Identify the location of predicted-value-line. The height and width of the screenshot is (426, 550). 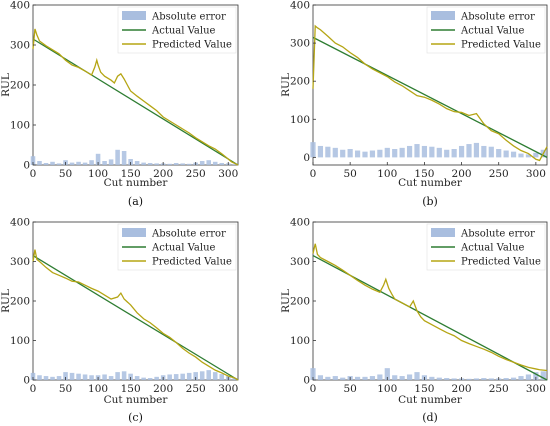
(135, 315).